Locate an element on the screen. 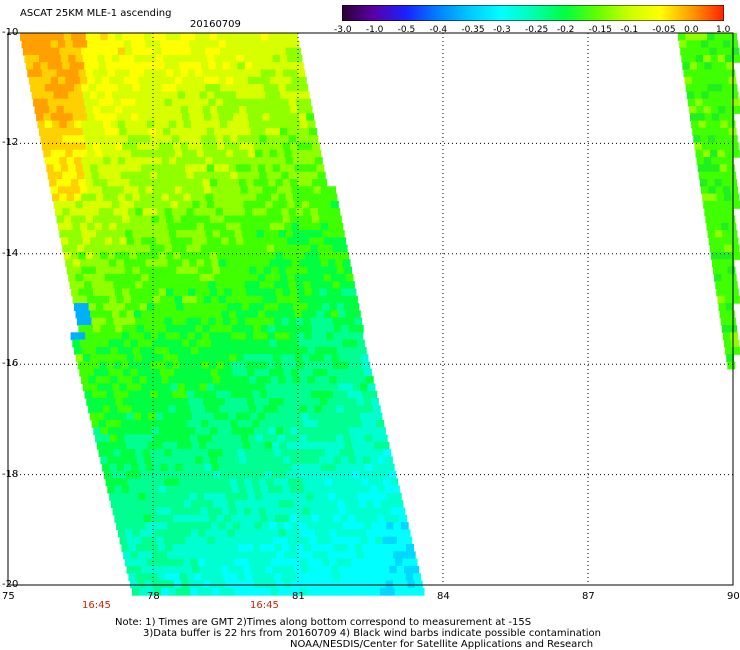 This screenshot has height=650, width=740. colorbar-tick-label: -1.0 is located at coordinates (374, 30).